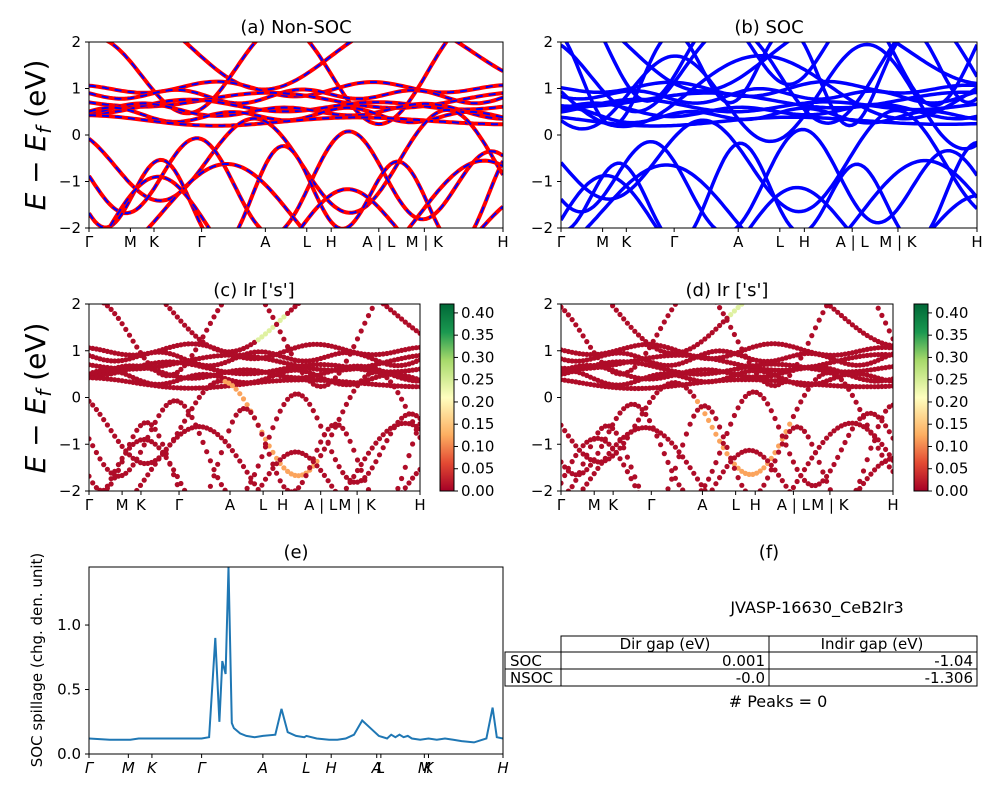 This screenshot has width=1000, height=800. What do you see at coordinates (548, 398) in the screenshot?
I see `panel-d-ytick-label: 0` at bounding box center [548, 398].